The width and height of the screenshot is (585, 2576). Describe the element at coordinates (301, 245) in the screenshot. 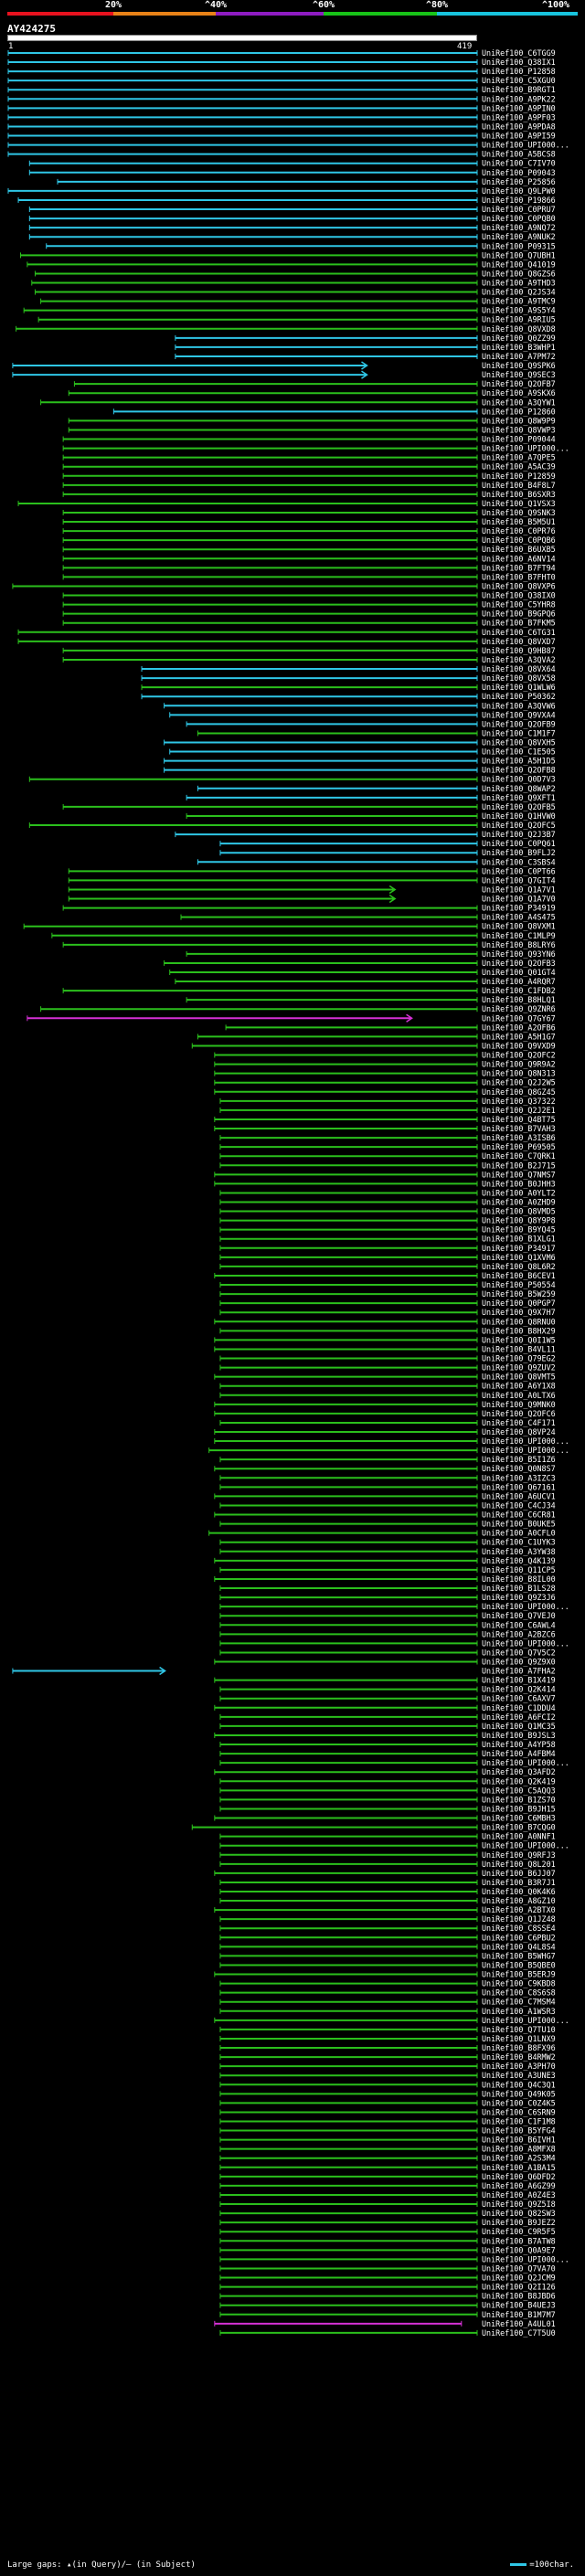

I see `hit-row: UniRef100_P09315` at that location.